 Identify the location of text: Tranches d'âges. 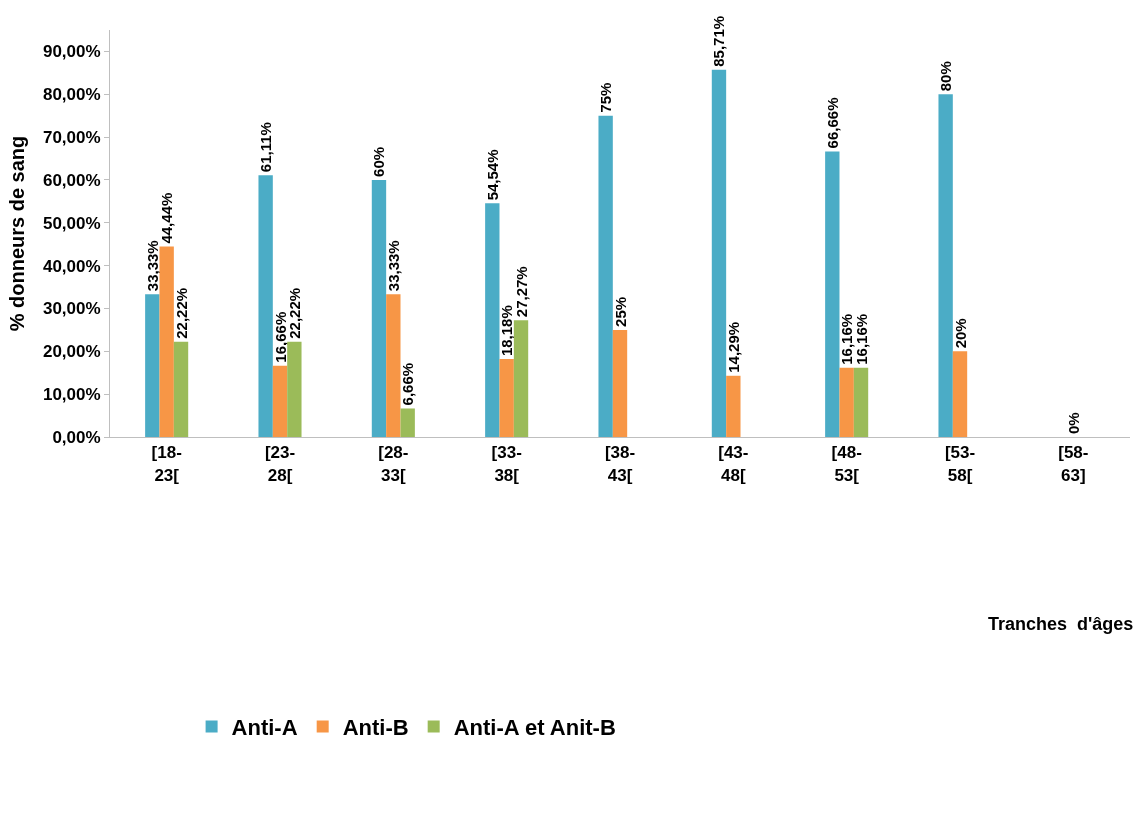
(1061, 624).